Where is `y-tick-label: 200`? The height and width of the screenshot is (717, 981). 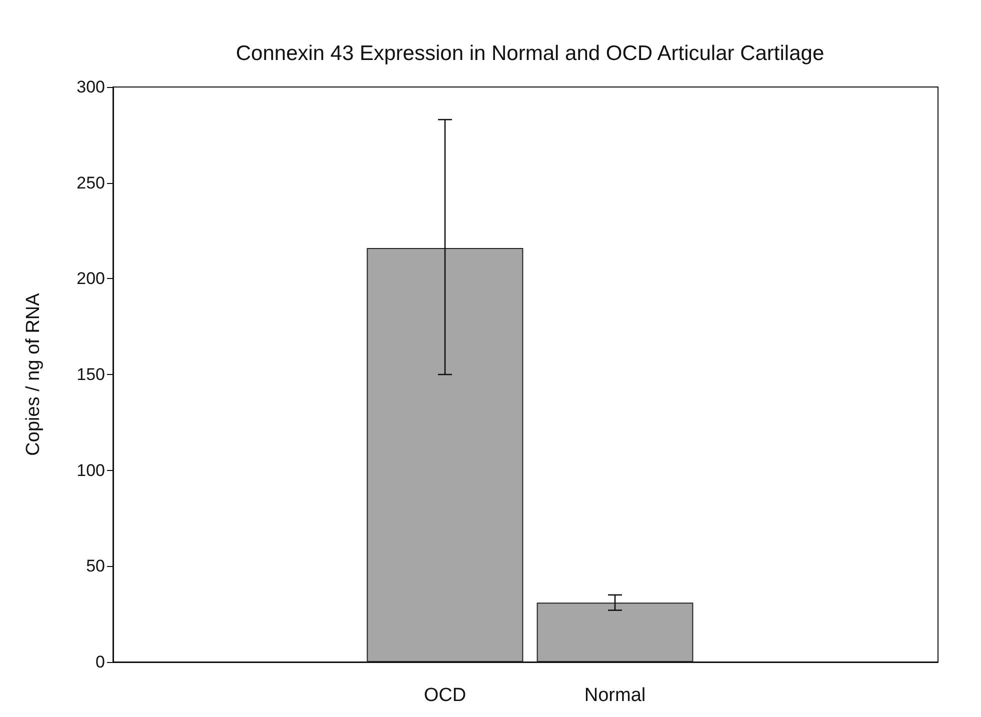
y-tick-label: 200 is located at coordinates (90, 278).